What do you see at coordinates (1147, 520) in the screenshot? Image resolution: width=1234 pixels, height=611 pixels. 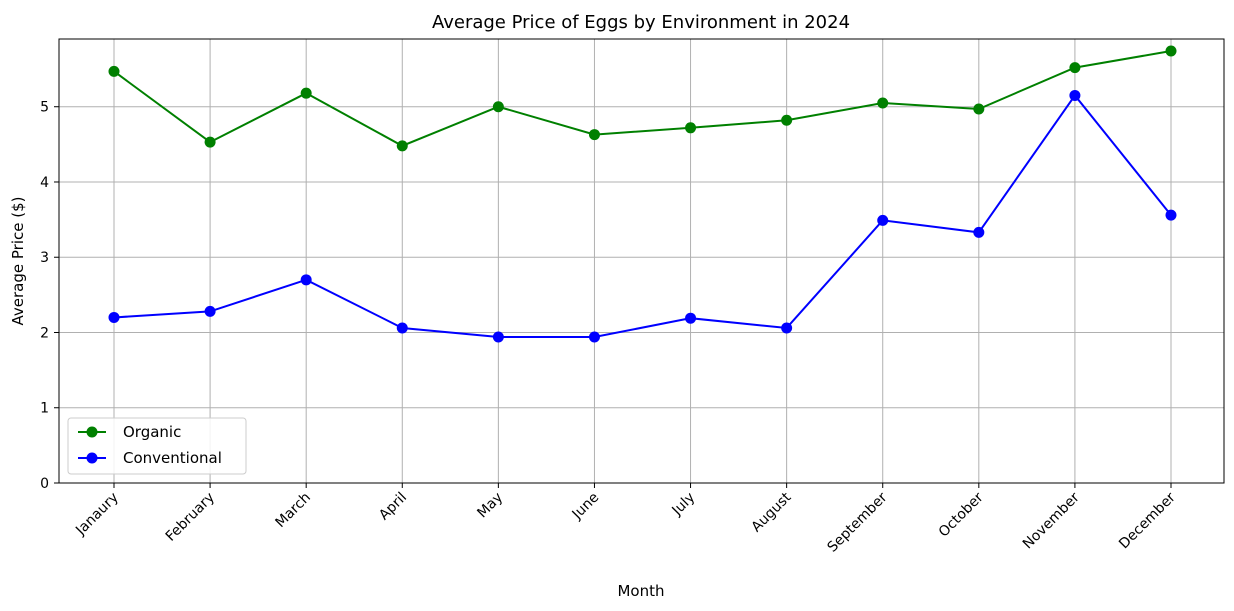 I see `x-tick-label: December` at bounding box center [1147, 520].